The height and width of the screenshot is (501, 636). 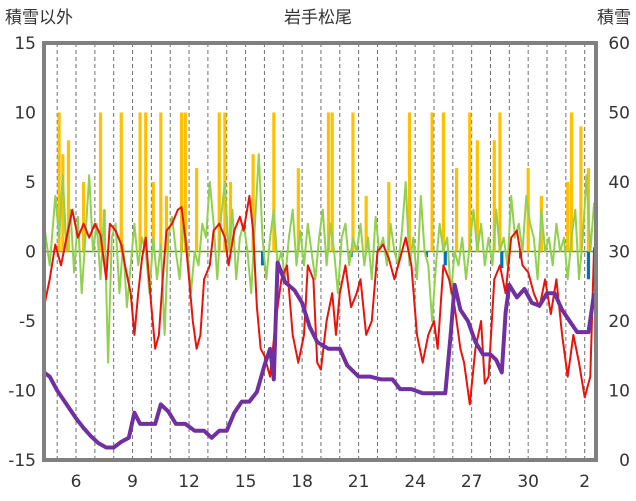 I want to click on right-tick-label: 0, so click(x=624, y=461).